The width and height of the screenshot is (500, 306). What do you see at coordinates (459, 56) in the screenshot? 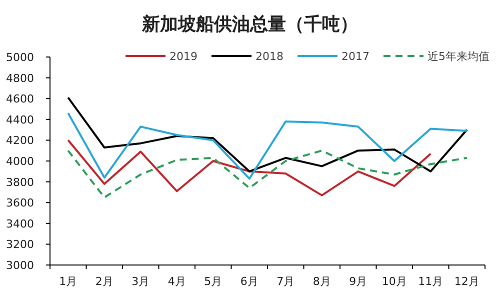
I see `legend-label: 近5年来均值` at bounding box center [459, 56].